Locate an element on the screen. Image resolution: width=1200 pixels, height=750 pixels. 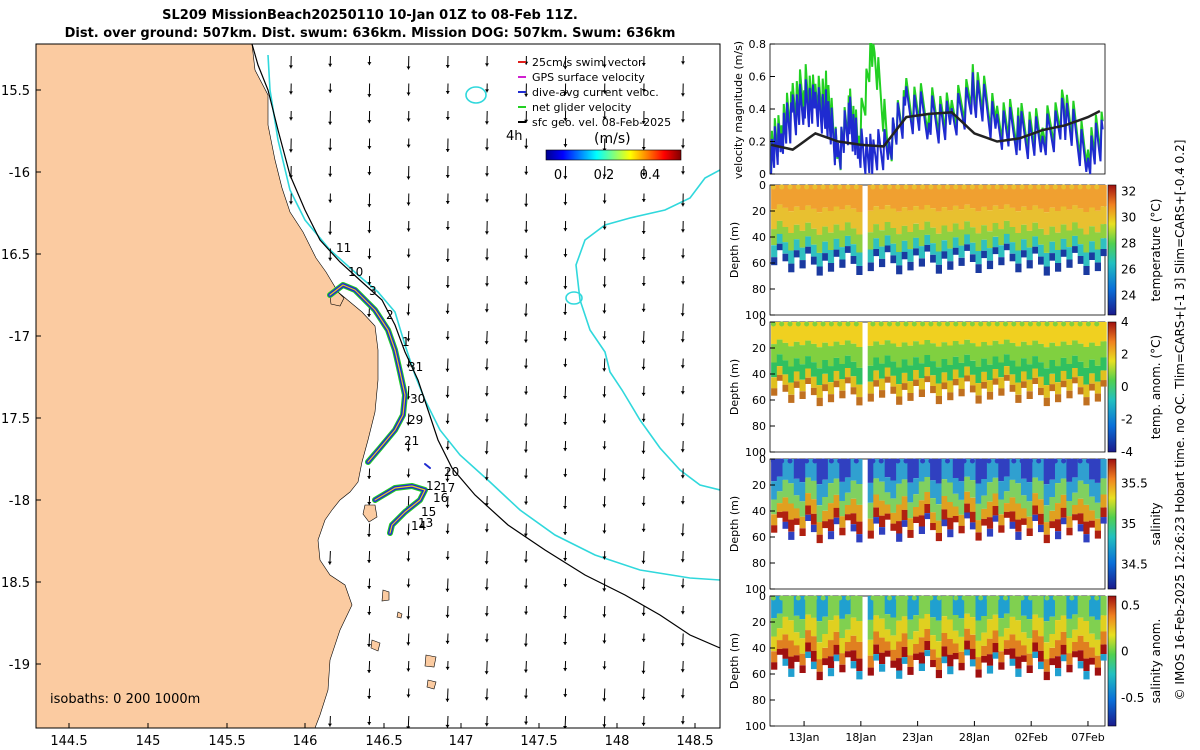
time-label: 4h is located at coordinates (514, 136).